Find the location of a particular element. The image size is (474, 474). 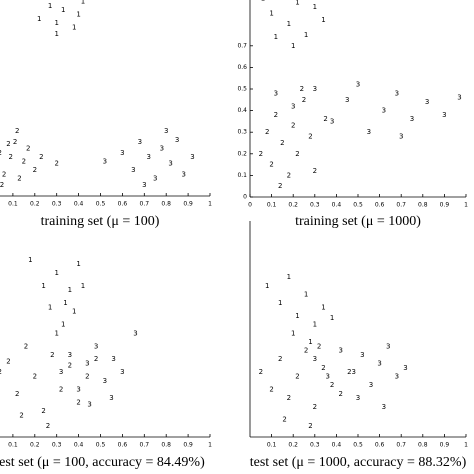

y-tick-label: 0 is located at coordinates (245, 197).